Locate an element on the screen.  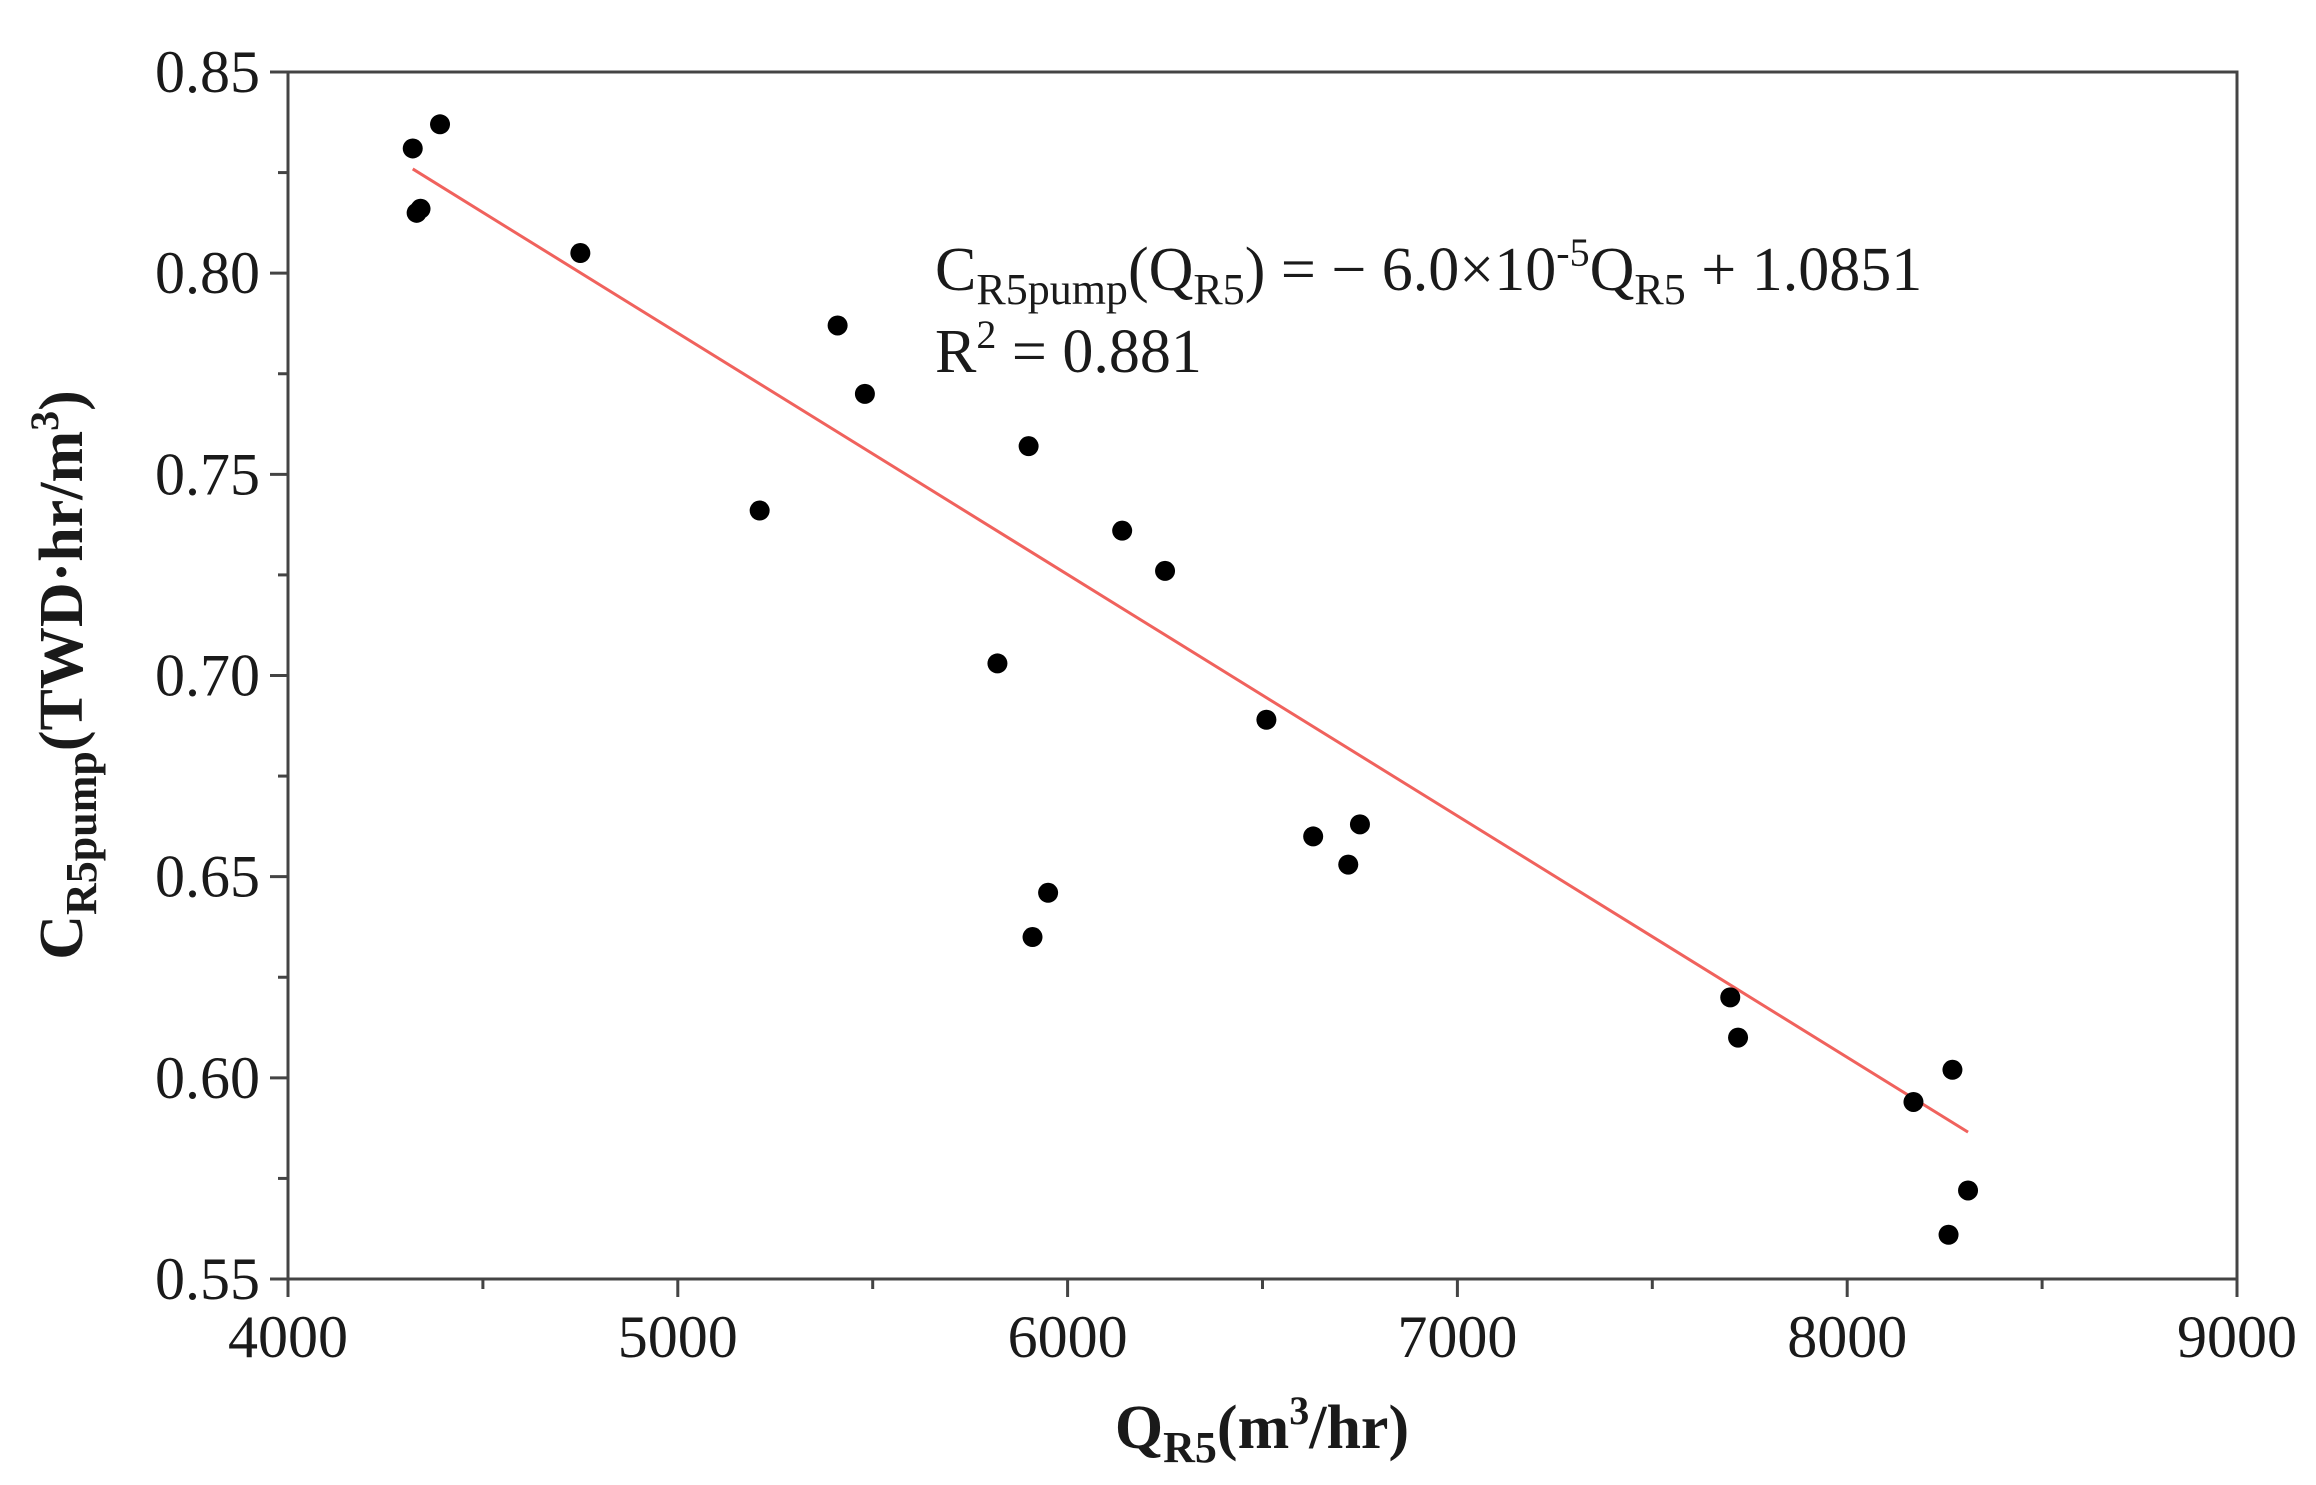
y-tick-label: 0.60 is located at coordinates (207, 1078).